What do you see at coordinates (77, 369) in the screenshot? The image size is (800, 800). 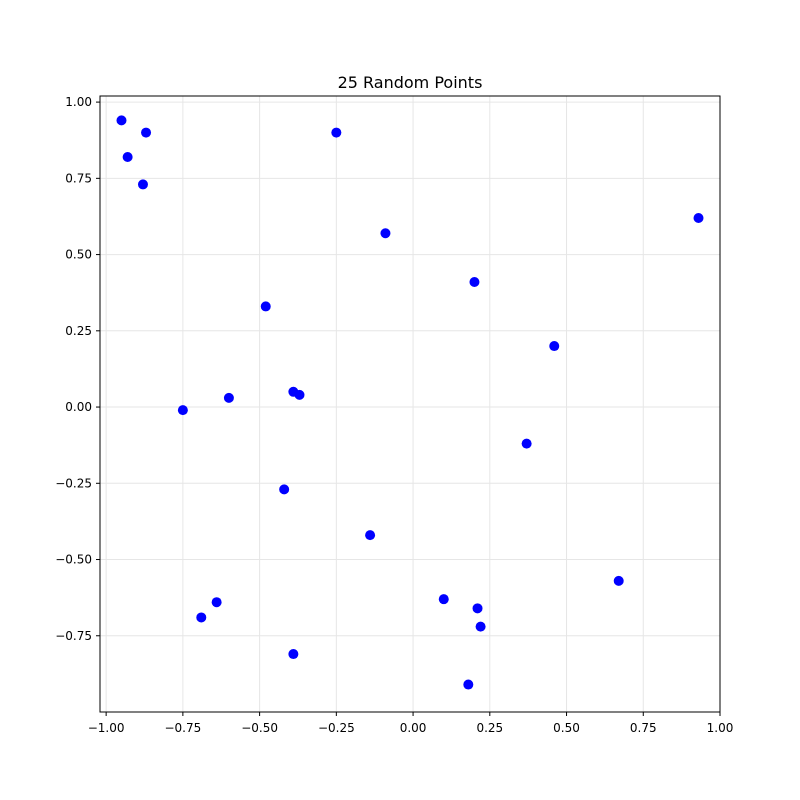 I see `y-axis: 1.00 0.75 0.50 0.25 0.00 −0.25 −0.50 −0.75` at bounding box center [77, 369].